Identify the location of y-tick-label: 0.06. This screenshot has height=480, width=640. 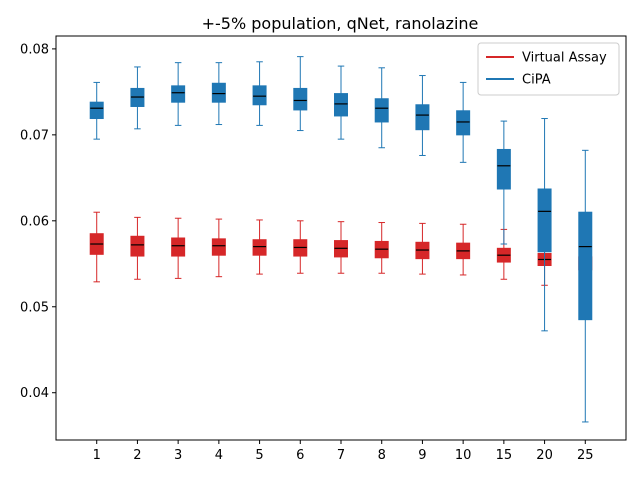
(34, 221).